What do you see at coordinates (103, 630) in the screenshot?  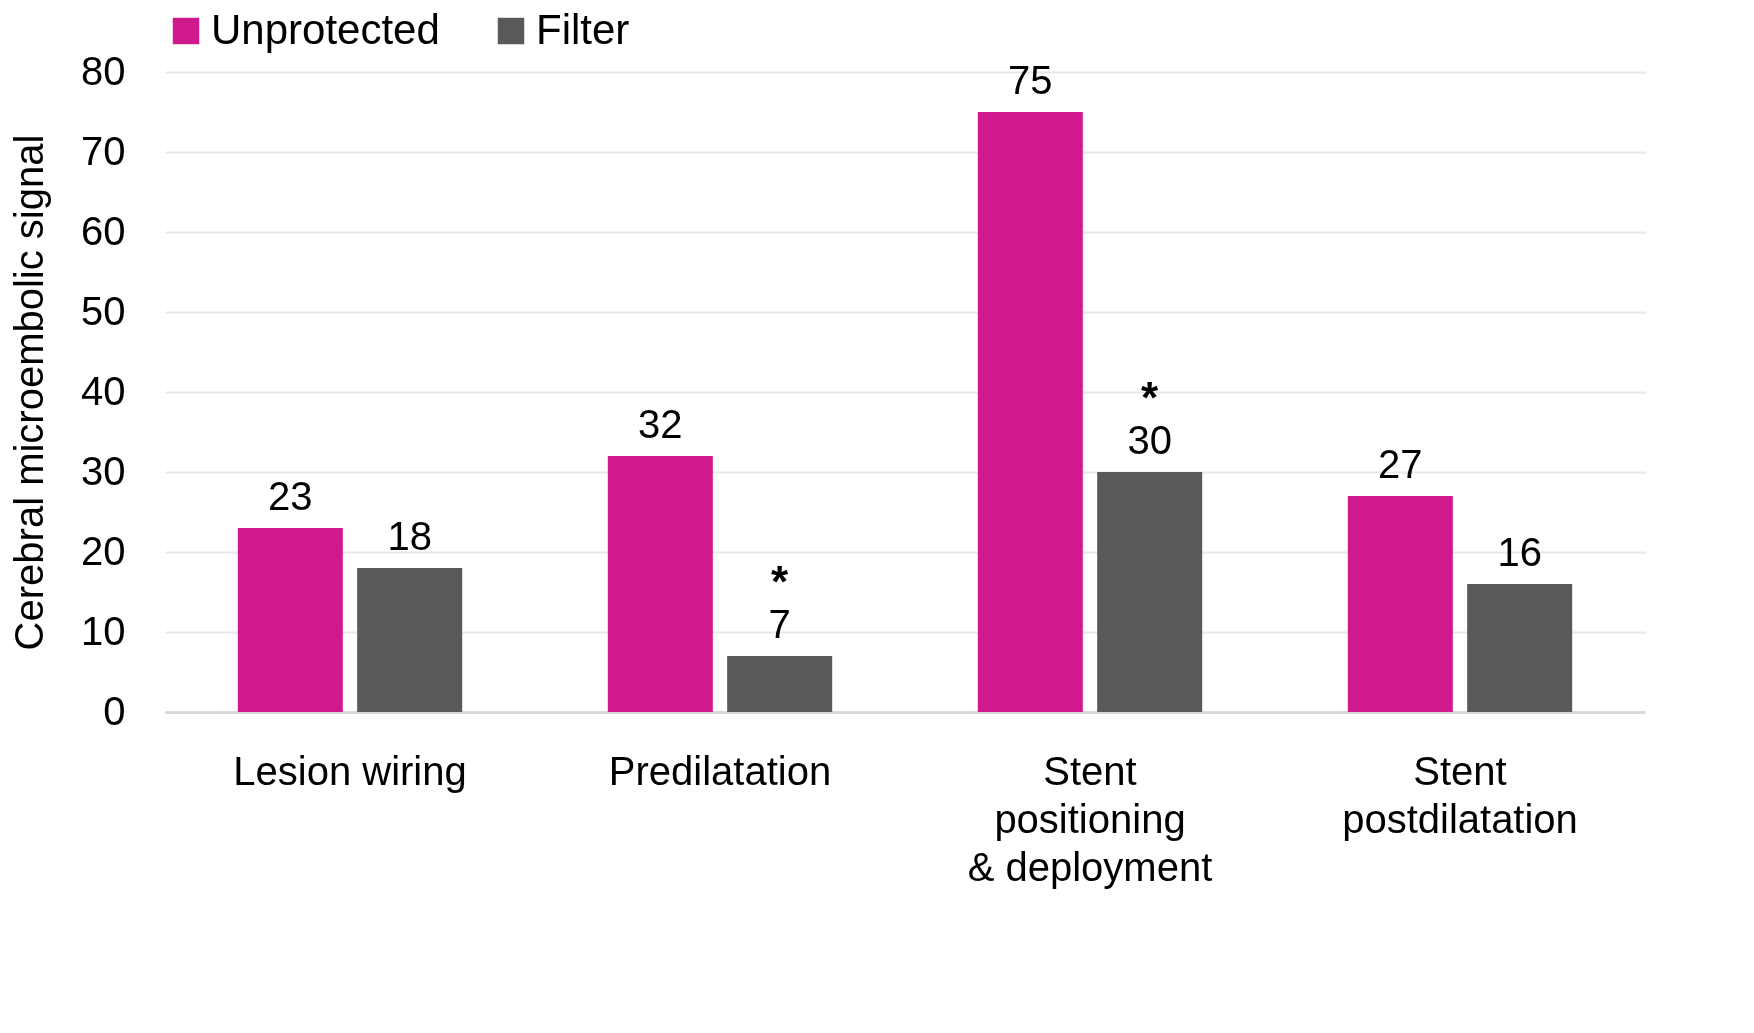 I see `y-tick-label: 10` at bounding box center [103, 630].